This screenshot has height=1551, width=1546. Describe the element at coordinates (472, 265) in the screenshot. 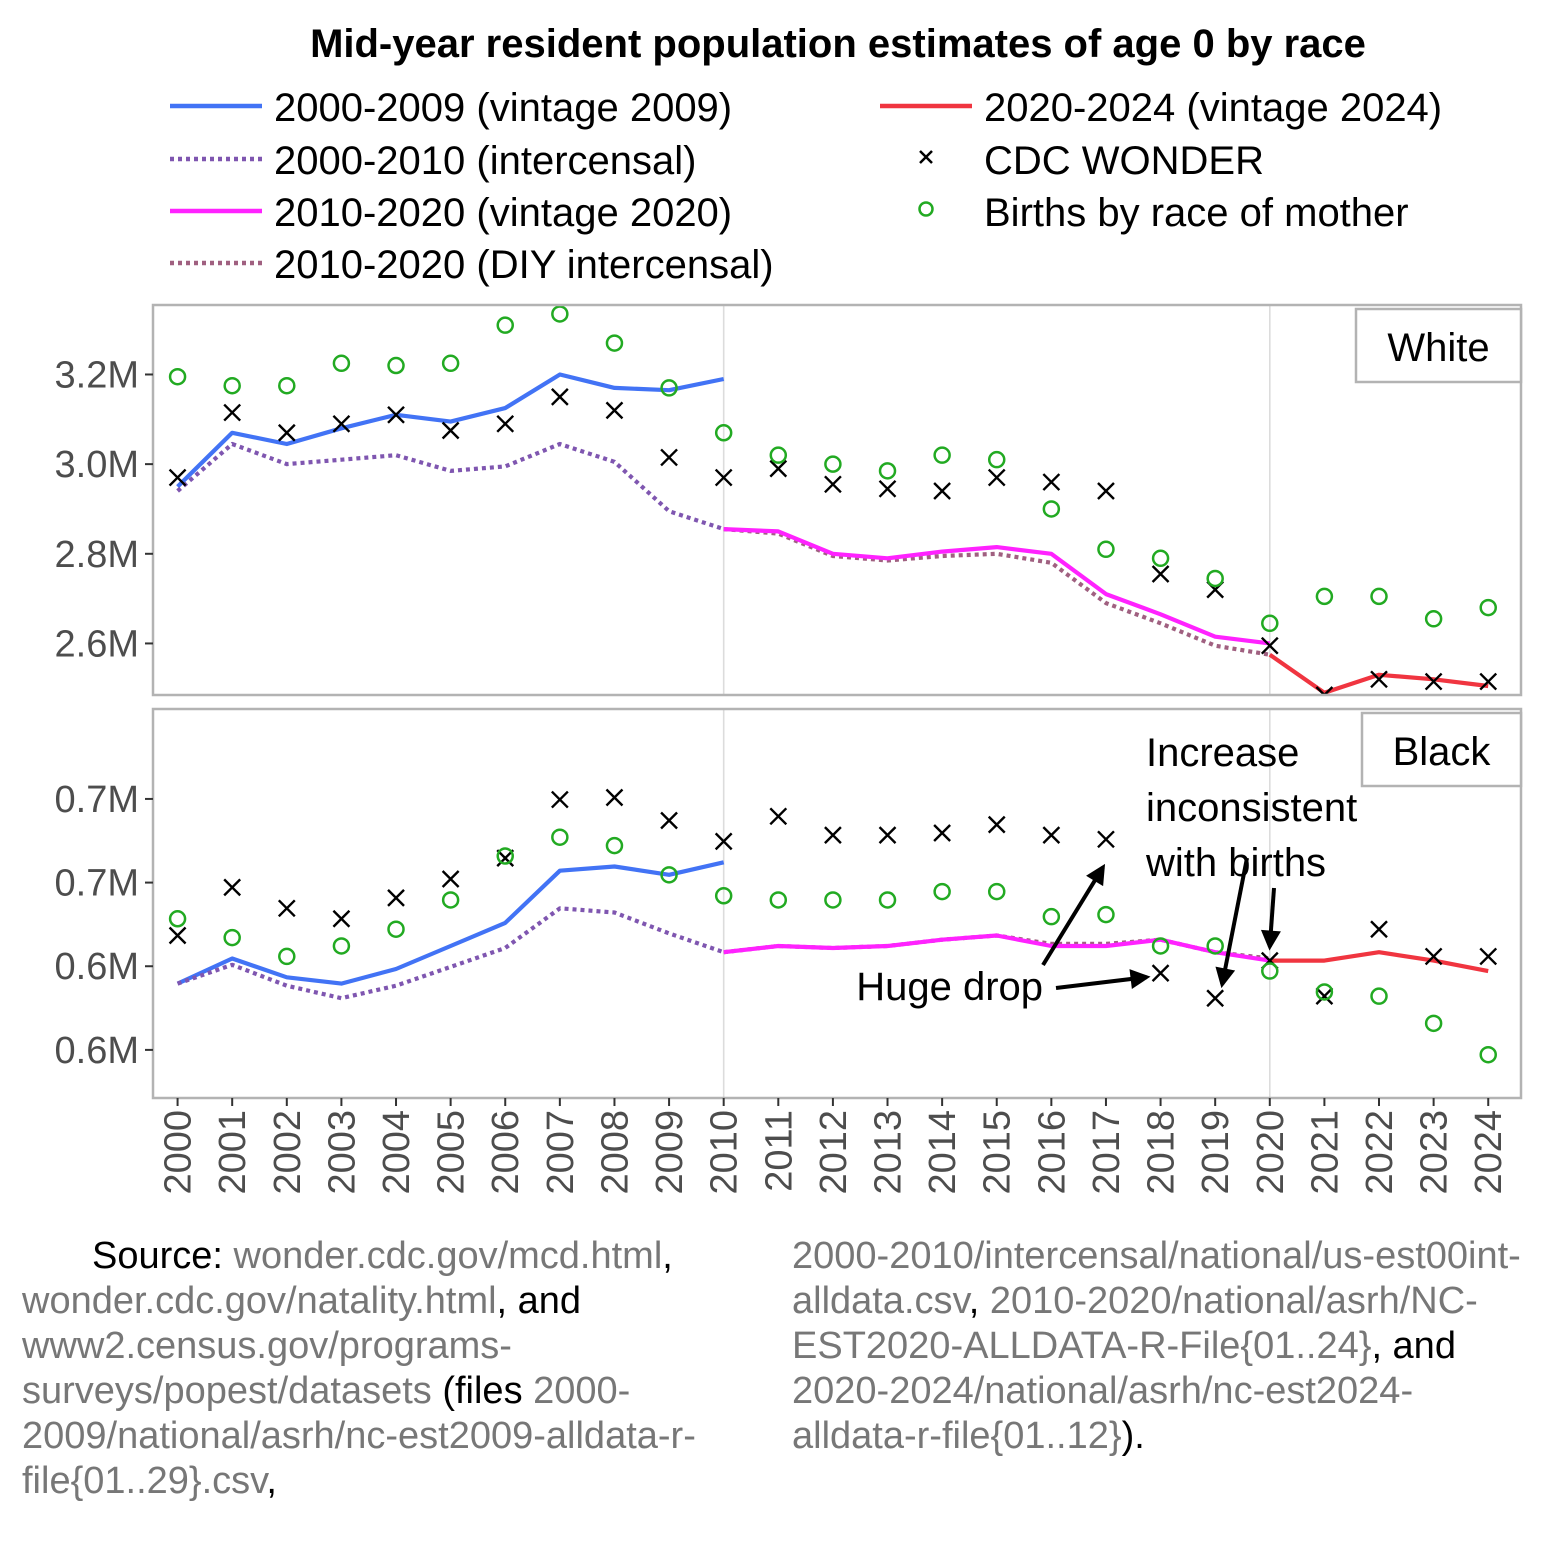

I see `legend-entry: 2010-2020 (DIY intercensal)` at that location.